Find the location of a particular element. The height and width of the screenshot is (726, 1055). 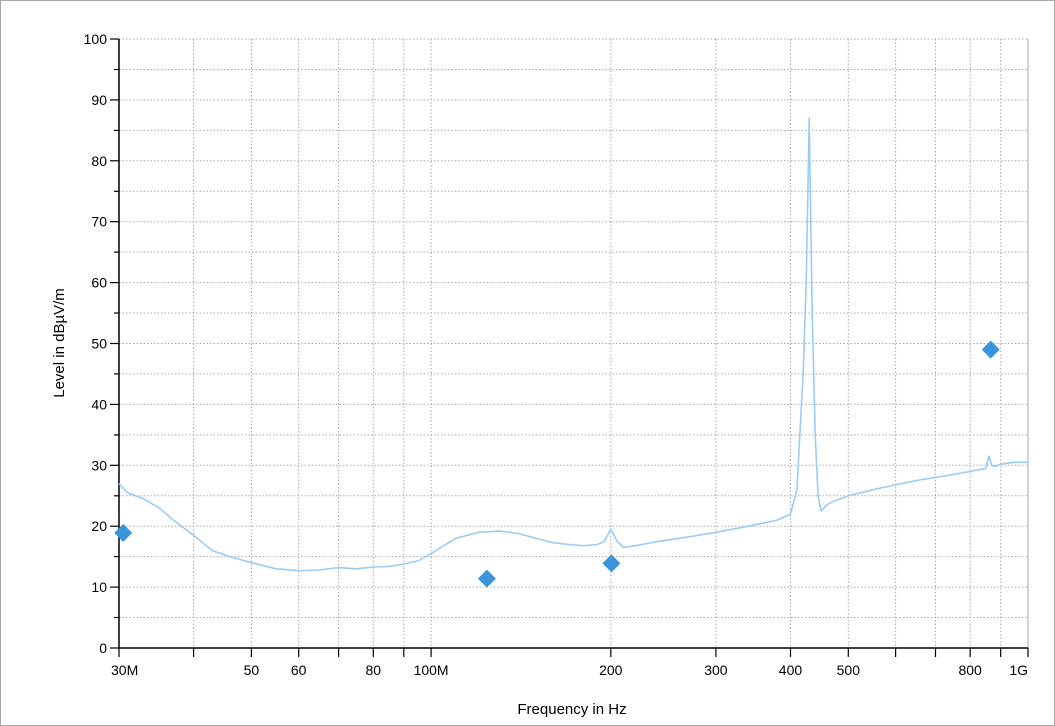

y-axis-title: Level in dBµV/m is located at coordinates (59, 343).